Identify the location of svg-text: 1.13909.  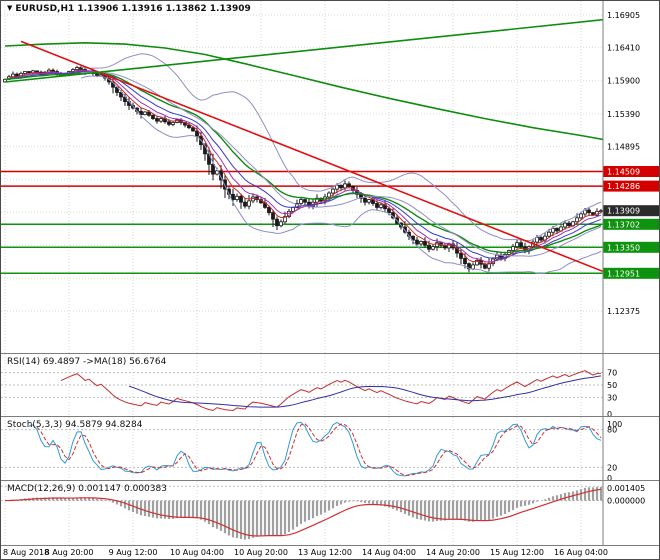
(623, 211).